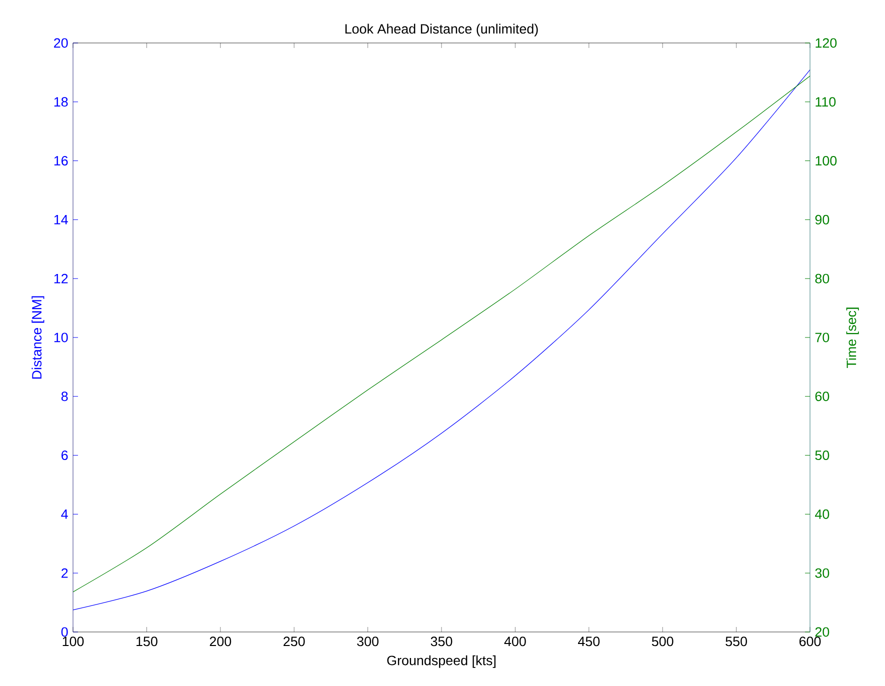 This screenshot has height=686, width=885. Describe the element at coordinates (589, 641) in the screenshot. I see `x-tick-label: 450` at that location.